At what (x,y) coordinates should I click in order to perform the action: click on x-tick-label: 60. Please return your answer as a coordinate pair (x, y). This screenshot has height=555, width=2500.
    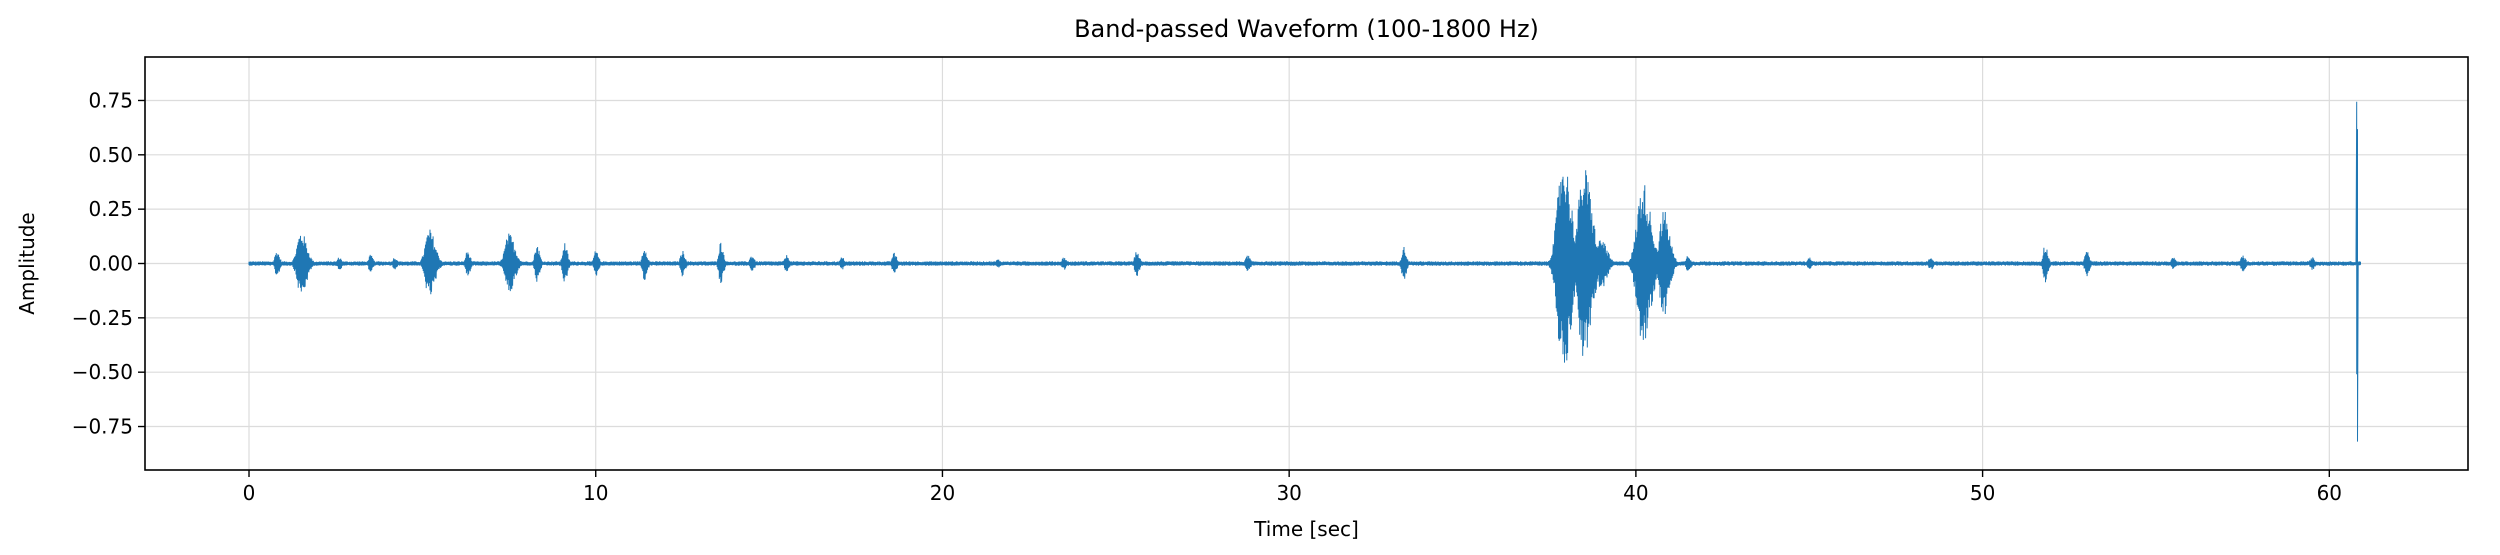
    Looking at the image, I should click on (2329, 493).